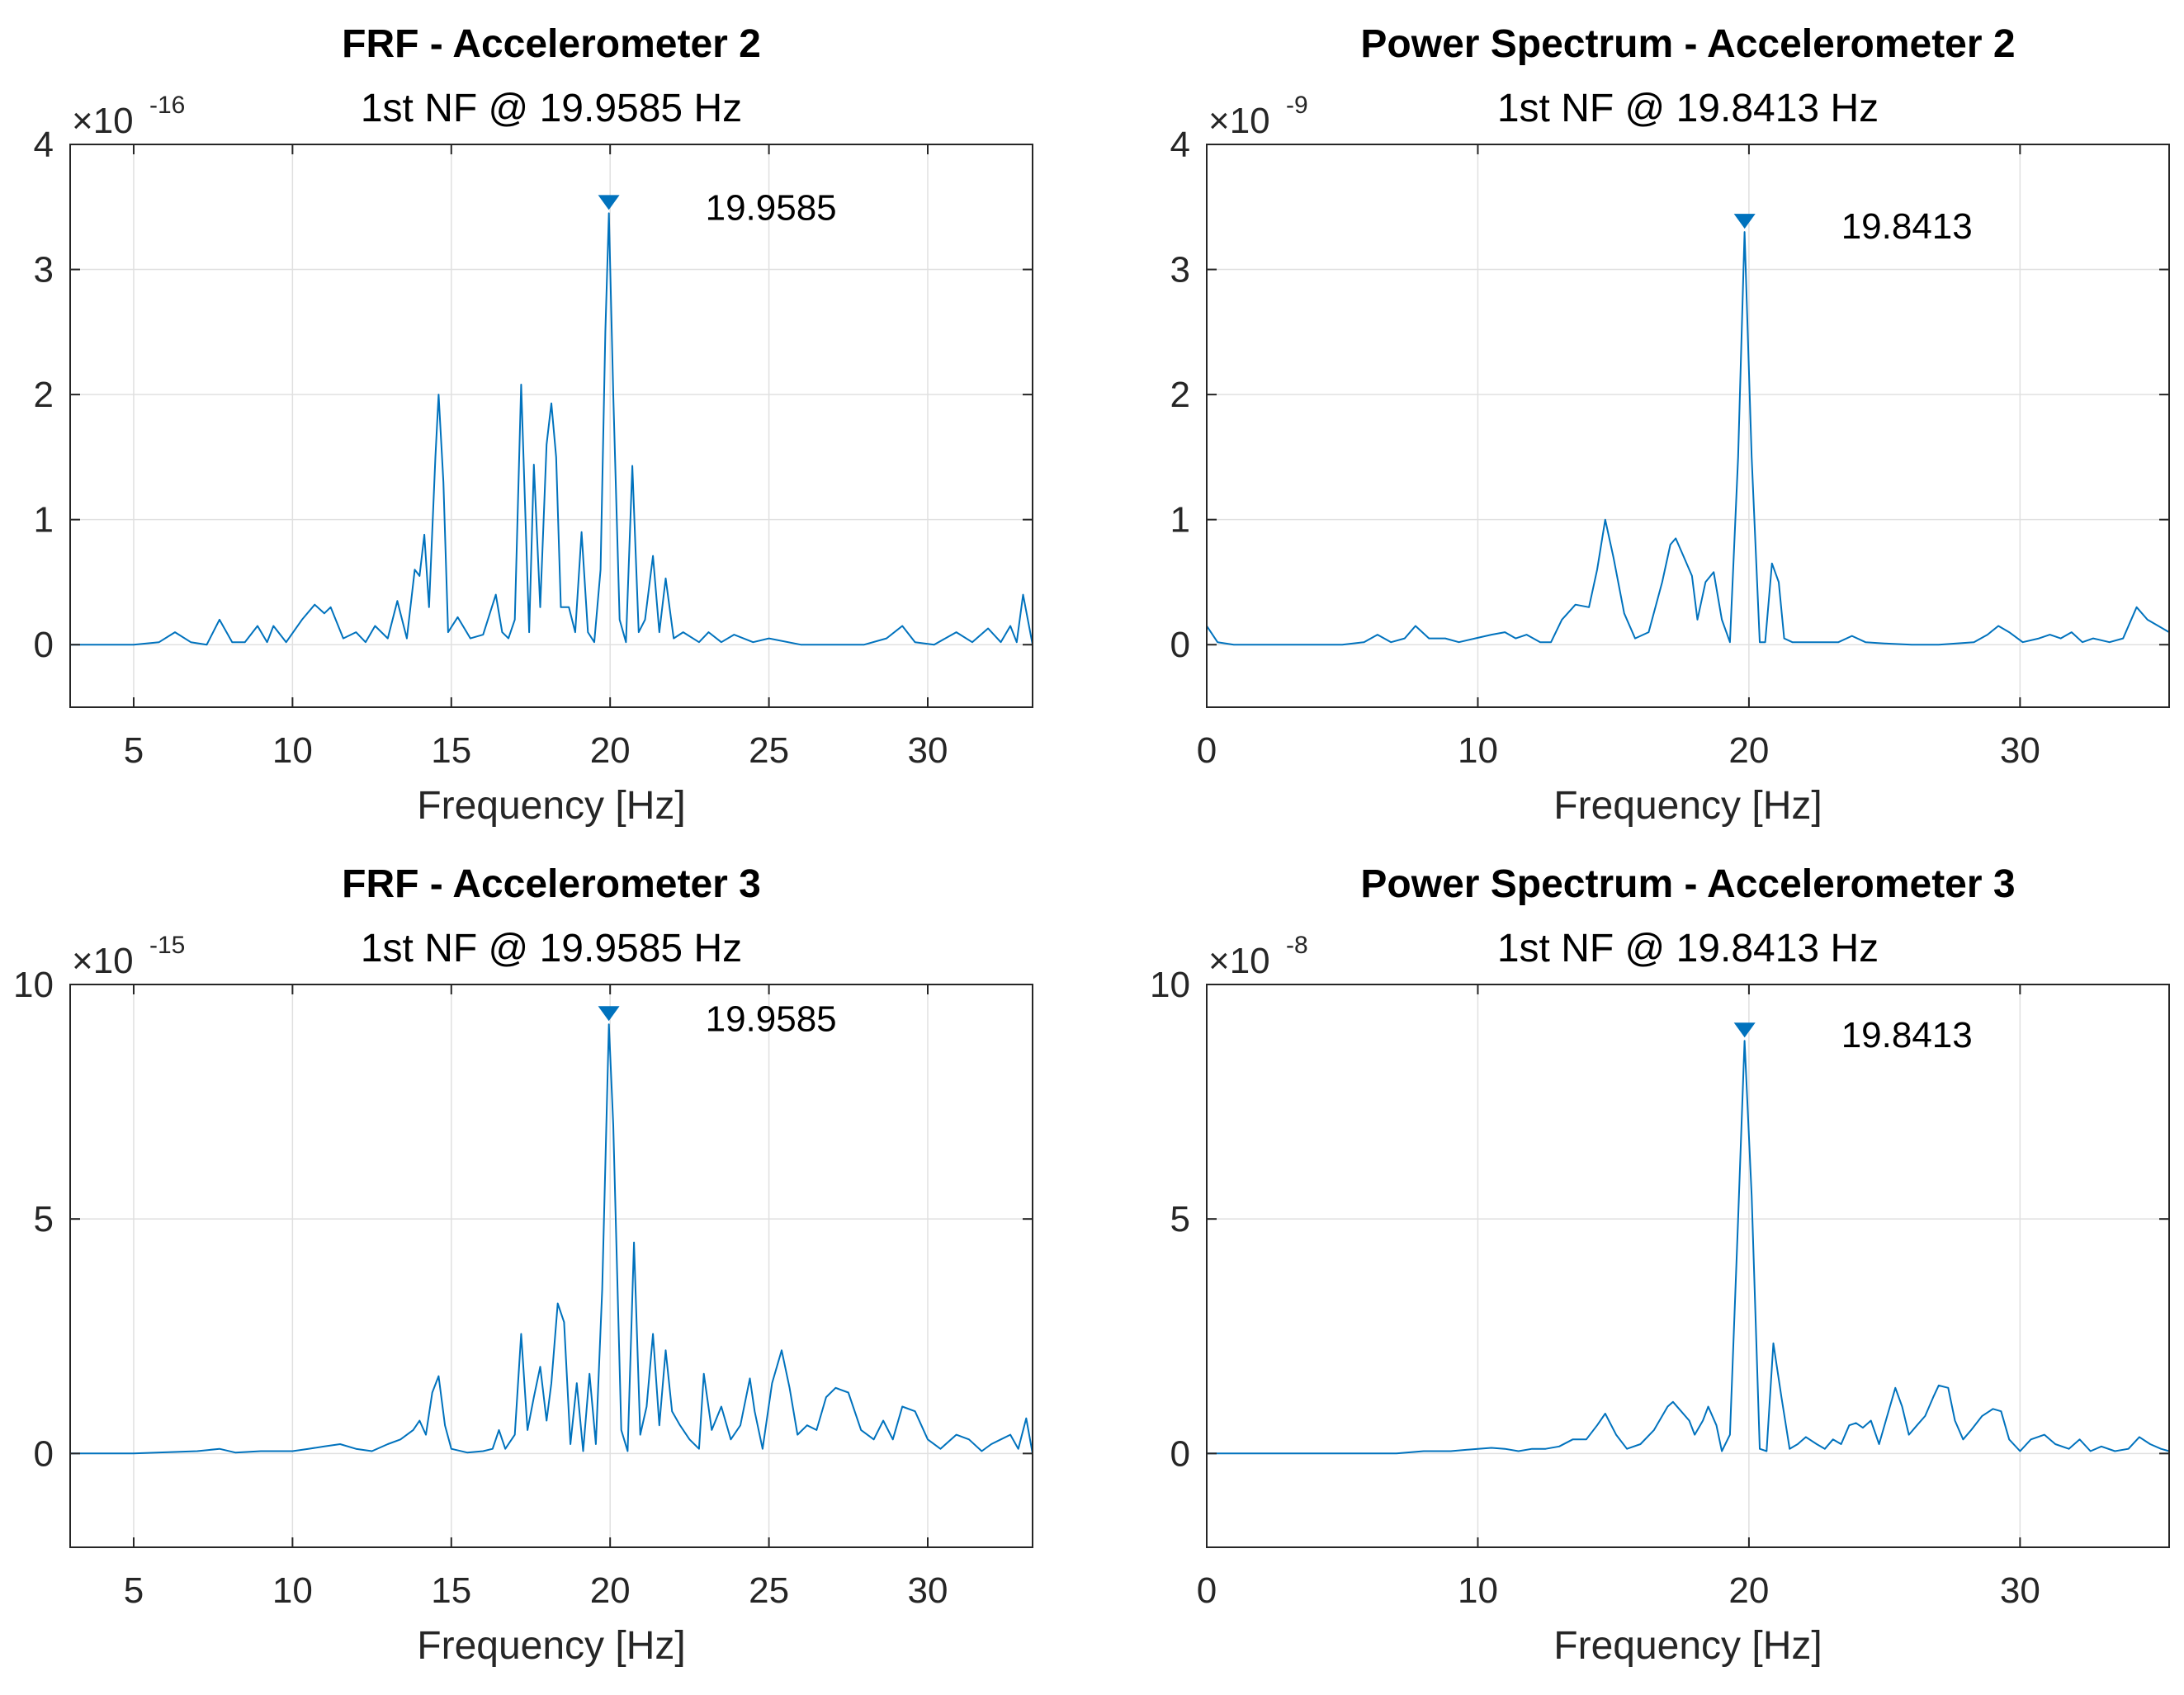  Describe the element at coordinates (167, 105) in the screenshot. I see `y-exponent-value: -16` at that location.